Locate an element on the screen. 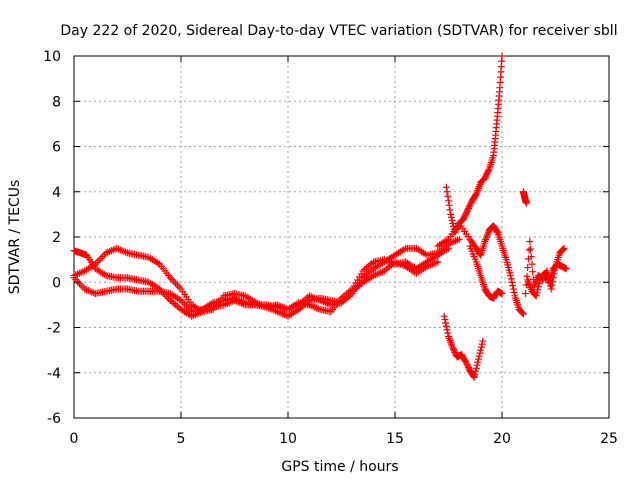 This screenshot has height=480, width=640. data-point-arc-h is located at coordinates (527, 203).